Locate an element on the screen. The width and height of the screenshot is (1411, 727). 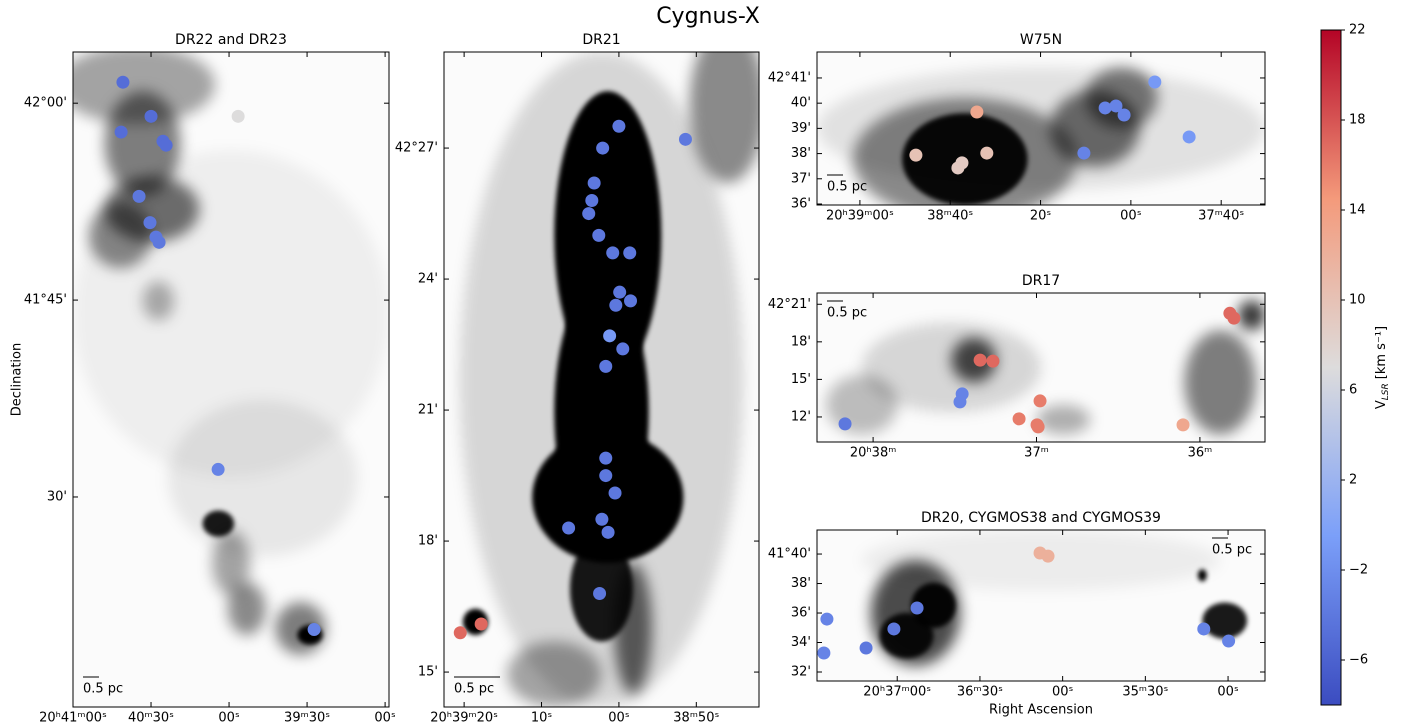
nebula is located at coordinates (1041, 367).